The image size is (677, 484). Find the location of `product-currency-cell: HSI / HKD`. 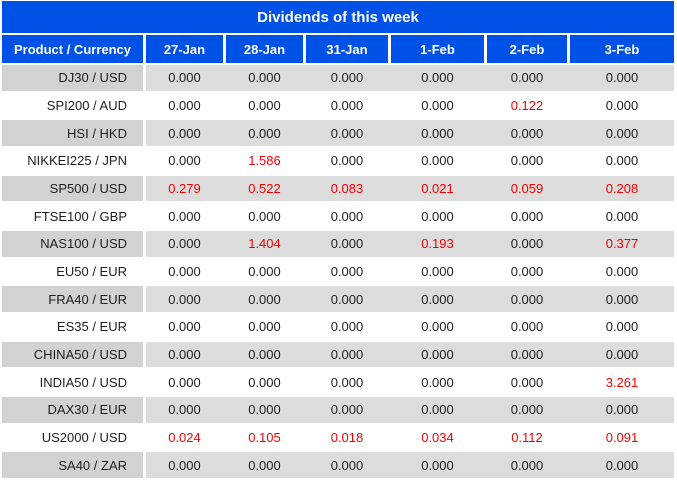

product-currency-cell: HSI / HKD is located at coordinates (74, 133).